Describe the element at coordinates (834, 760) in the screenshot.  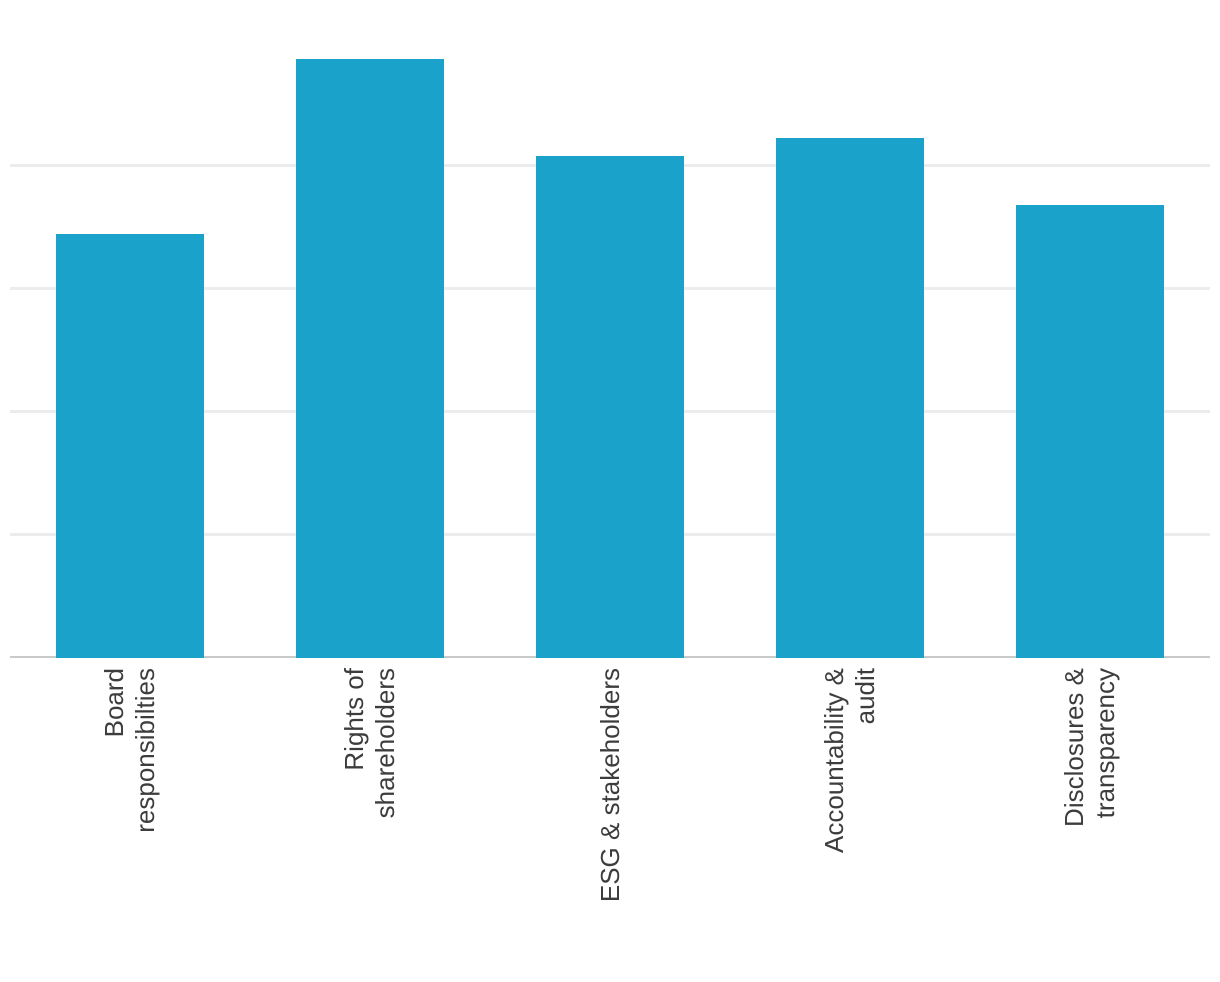
I see `x-axis-label-line: Accountability &` at that location.